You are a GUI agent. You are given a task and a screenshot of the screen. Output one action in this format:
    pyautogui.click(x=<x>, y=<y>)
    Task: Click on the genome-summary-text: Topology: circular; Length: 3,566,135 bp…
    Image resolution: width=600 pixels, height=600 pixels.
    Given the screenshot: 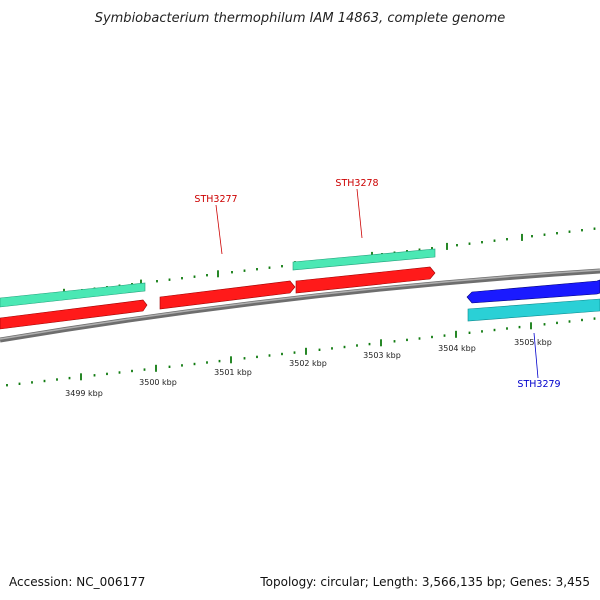 What is the action you would take?
    pyautogui.click(x=424, y=582)
    